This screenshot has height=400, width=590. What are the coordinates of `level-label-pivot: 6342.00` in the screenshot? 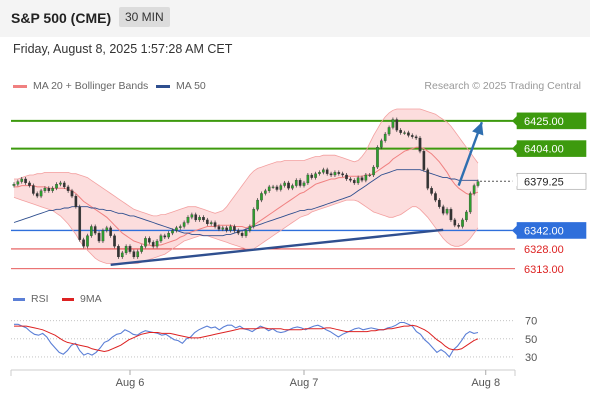 It's located at (544, 231).